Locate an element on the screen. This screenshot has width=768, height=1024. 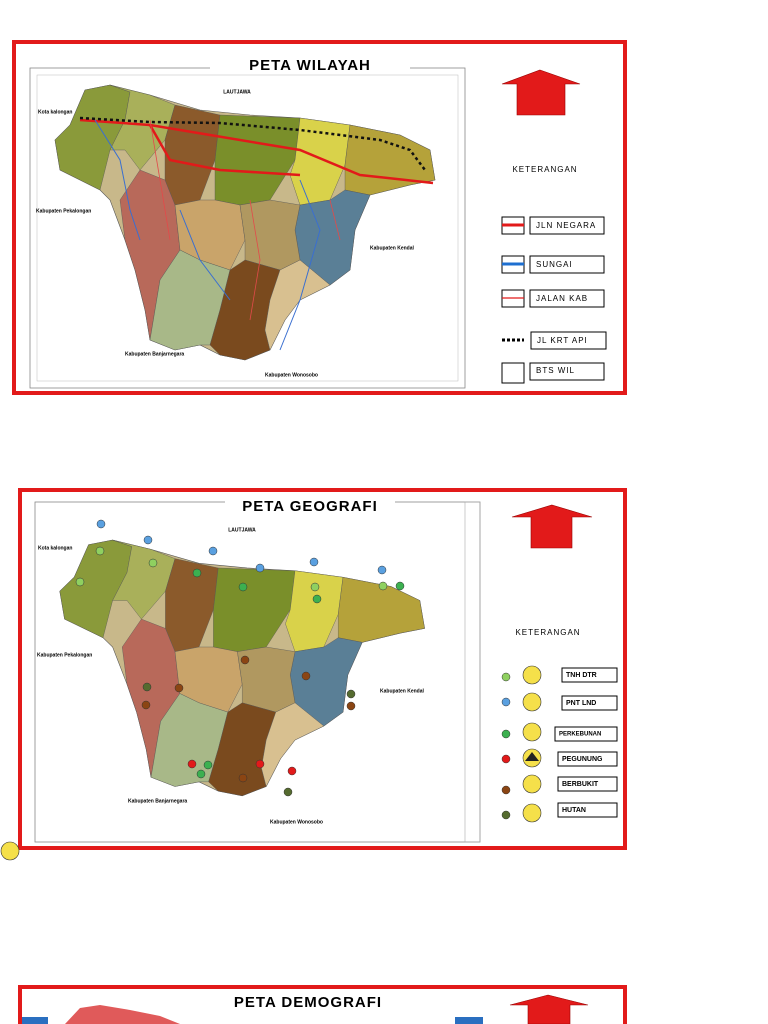
legend-label: JLN NEGARA is located at coordinates (566, 225).